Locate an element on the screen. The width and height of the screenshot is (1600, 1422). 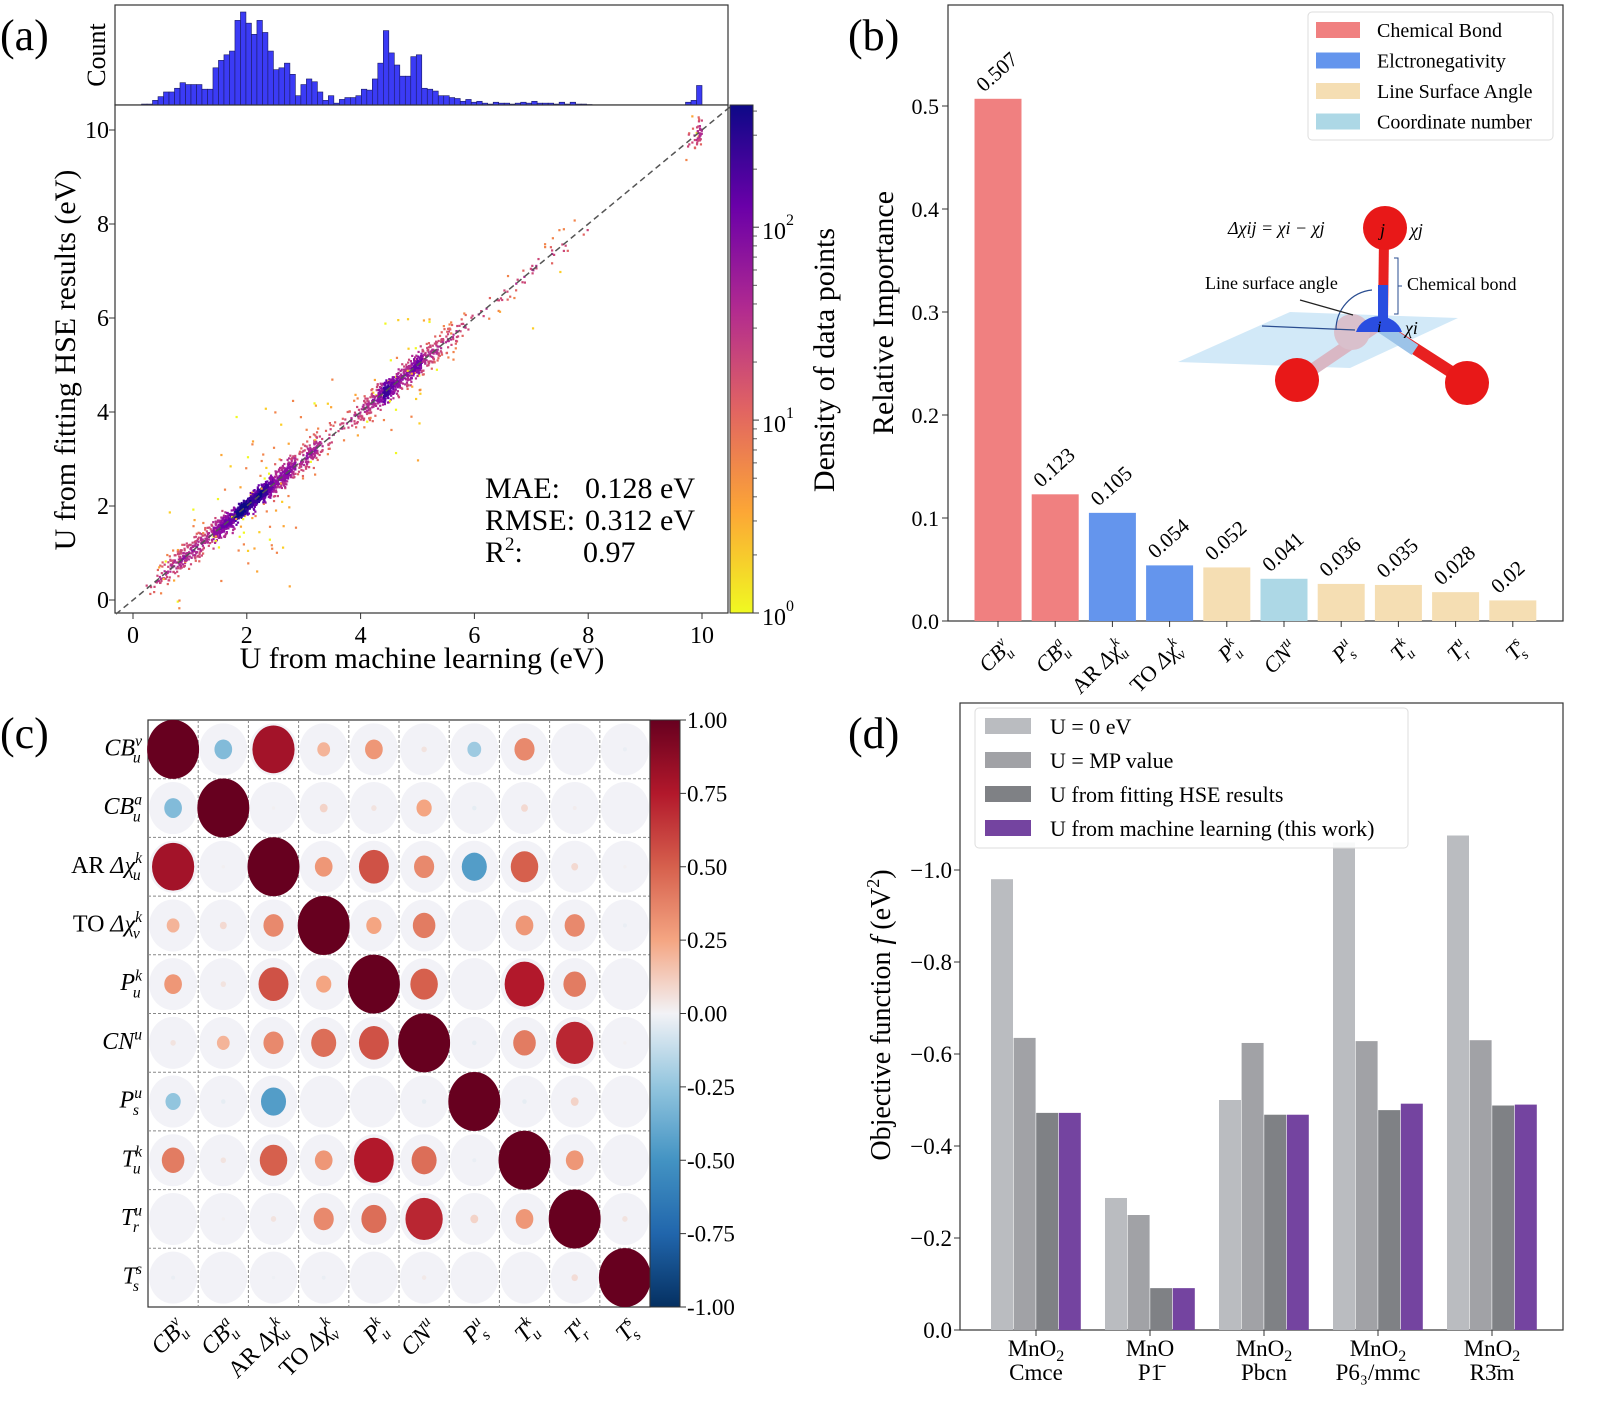
label-subscript: v is located at coordinates (136, 934).